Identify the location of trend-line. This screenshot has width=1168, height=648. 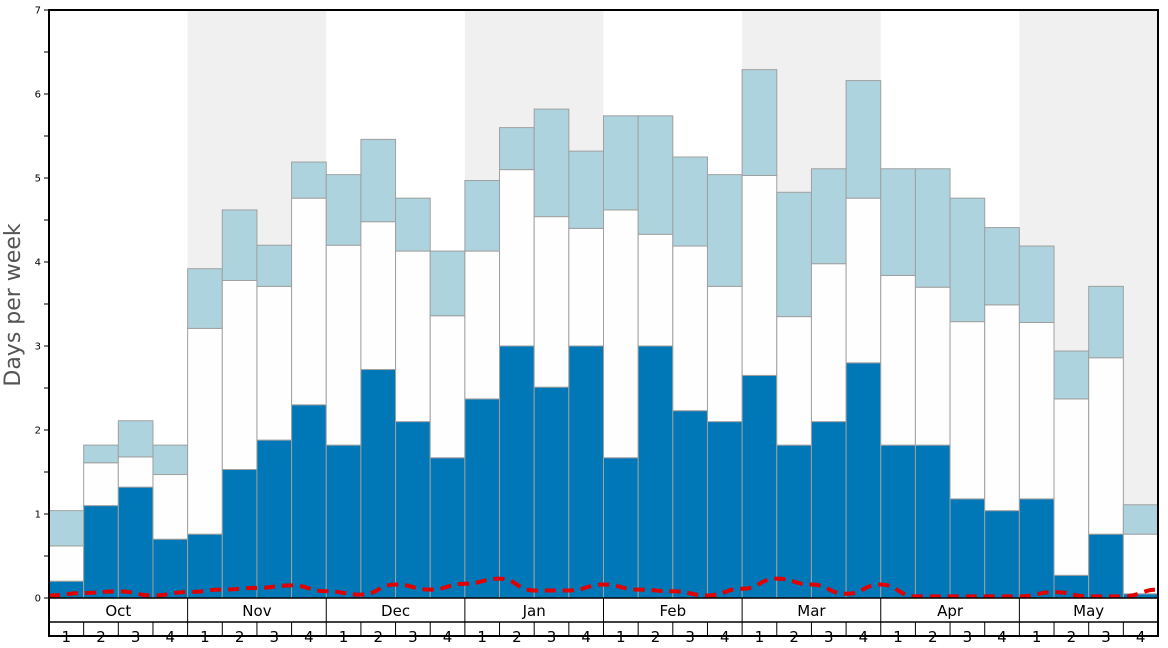
(603, 587).